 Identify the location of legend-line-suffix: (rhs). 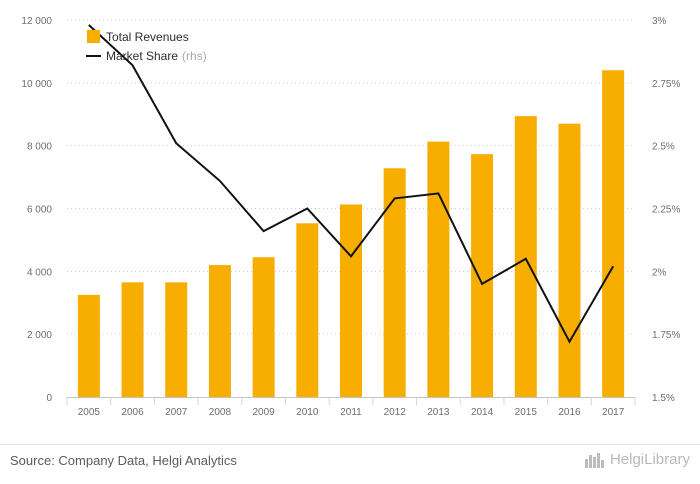
(194, 56).